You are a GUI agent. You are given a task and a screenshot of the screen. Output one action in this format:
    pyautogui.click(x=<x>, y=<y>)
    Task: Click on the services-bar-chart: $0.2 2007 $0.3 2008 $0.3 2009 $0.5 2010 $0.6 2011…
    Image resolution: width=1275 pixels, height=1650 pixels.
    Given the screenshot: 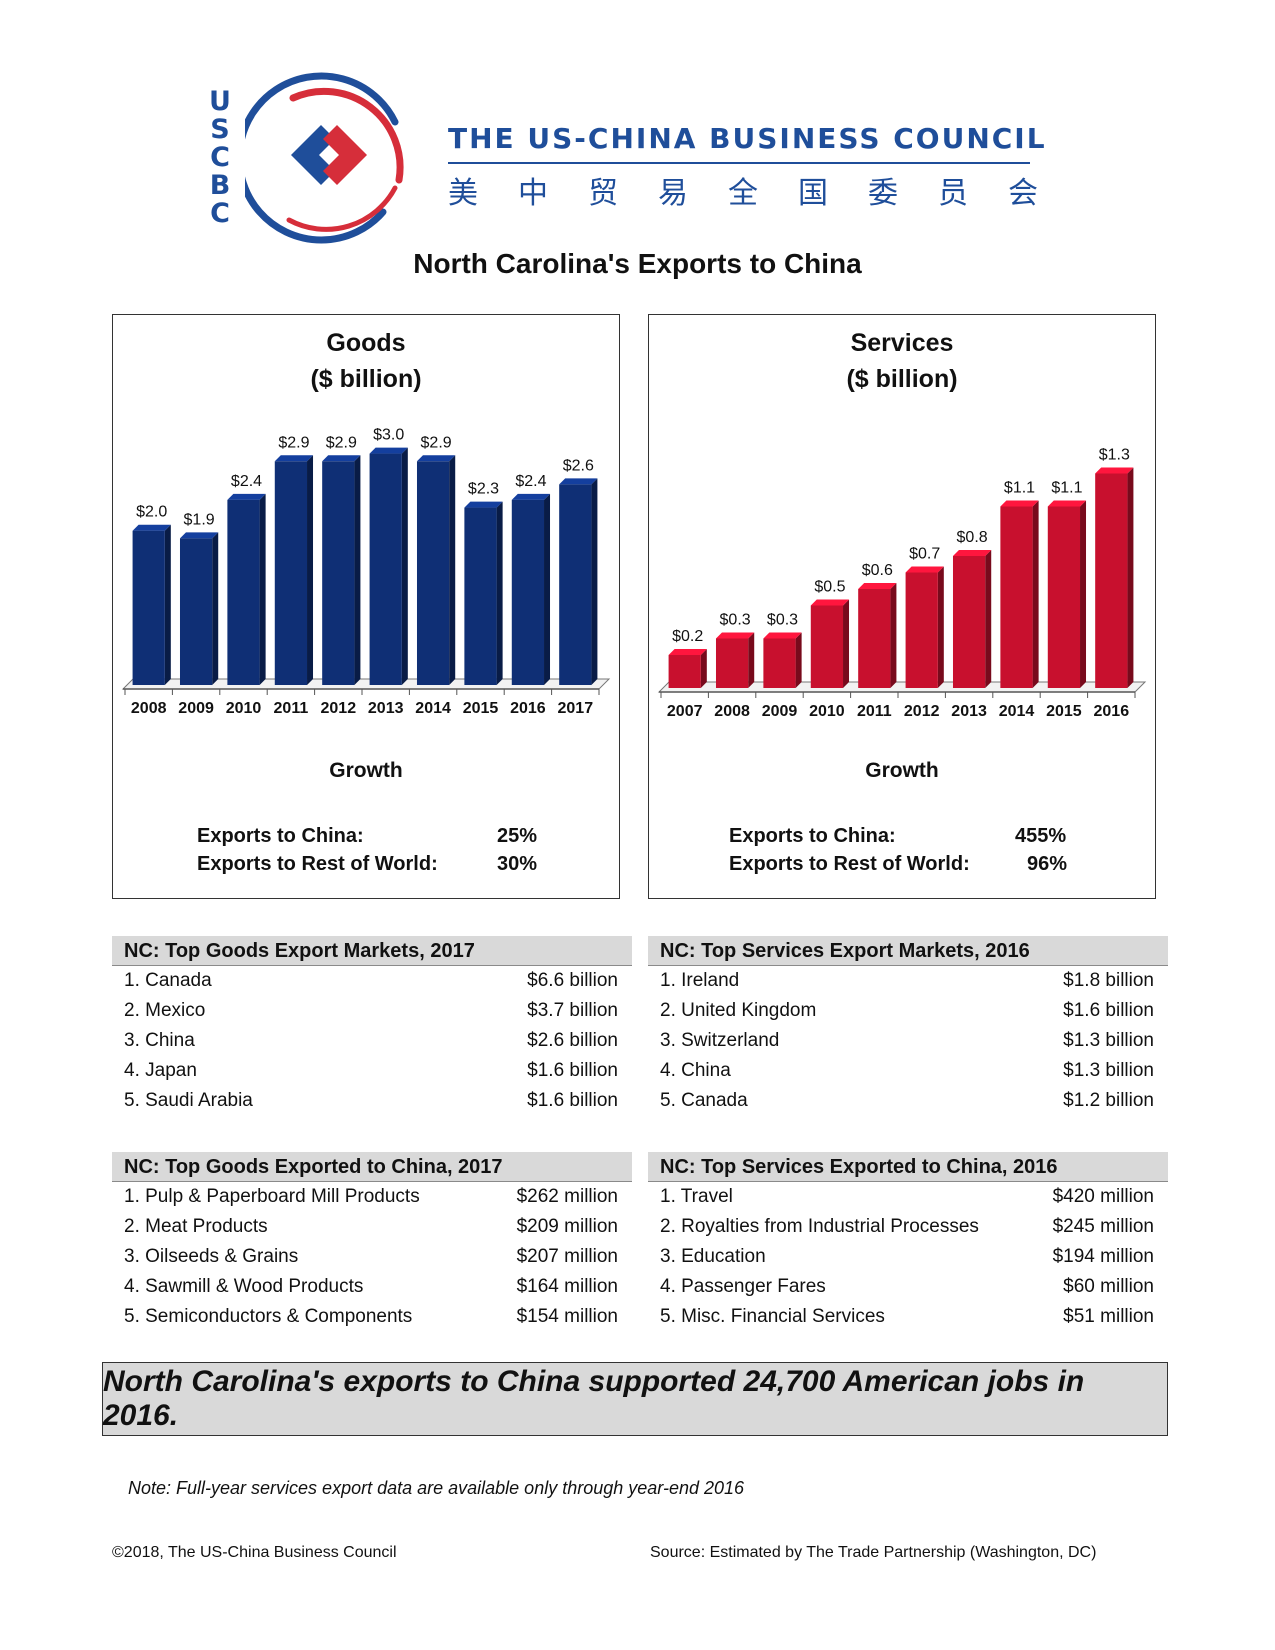 What is the action you would take?
    pyautogui.click(x=902, y=583)
    